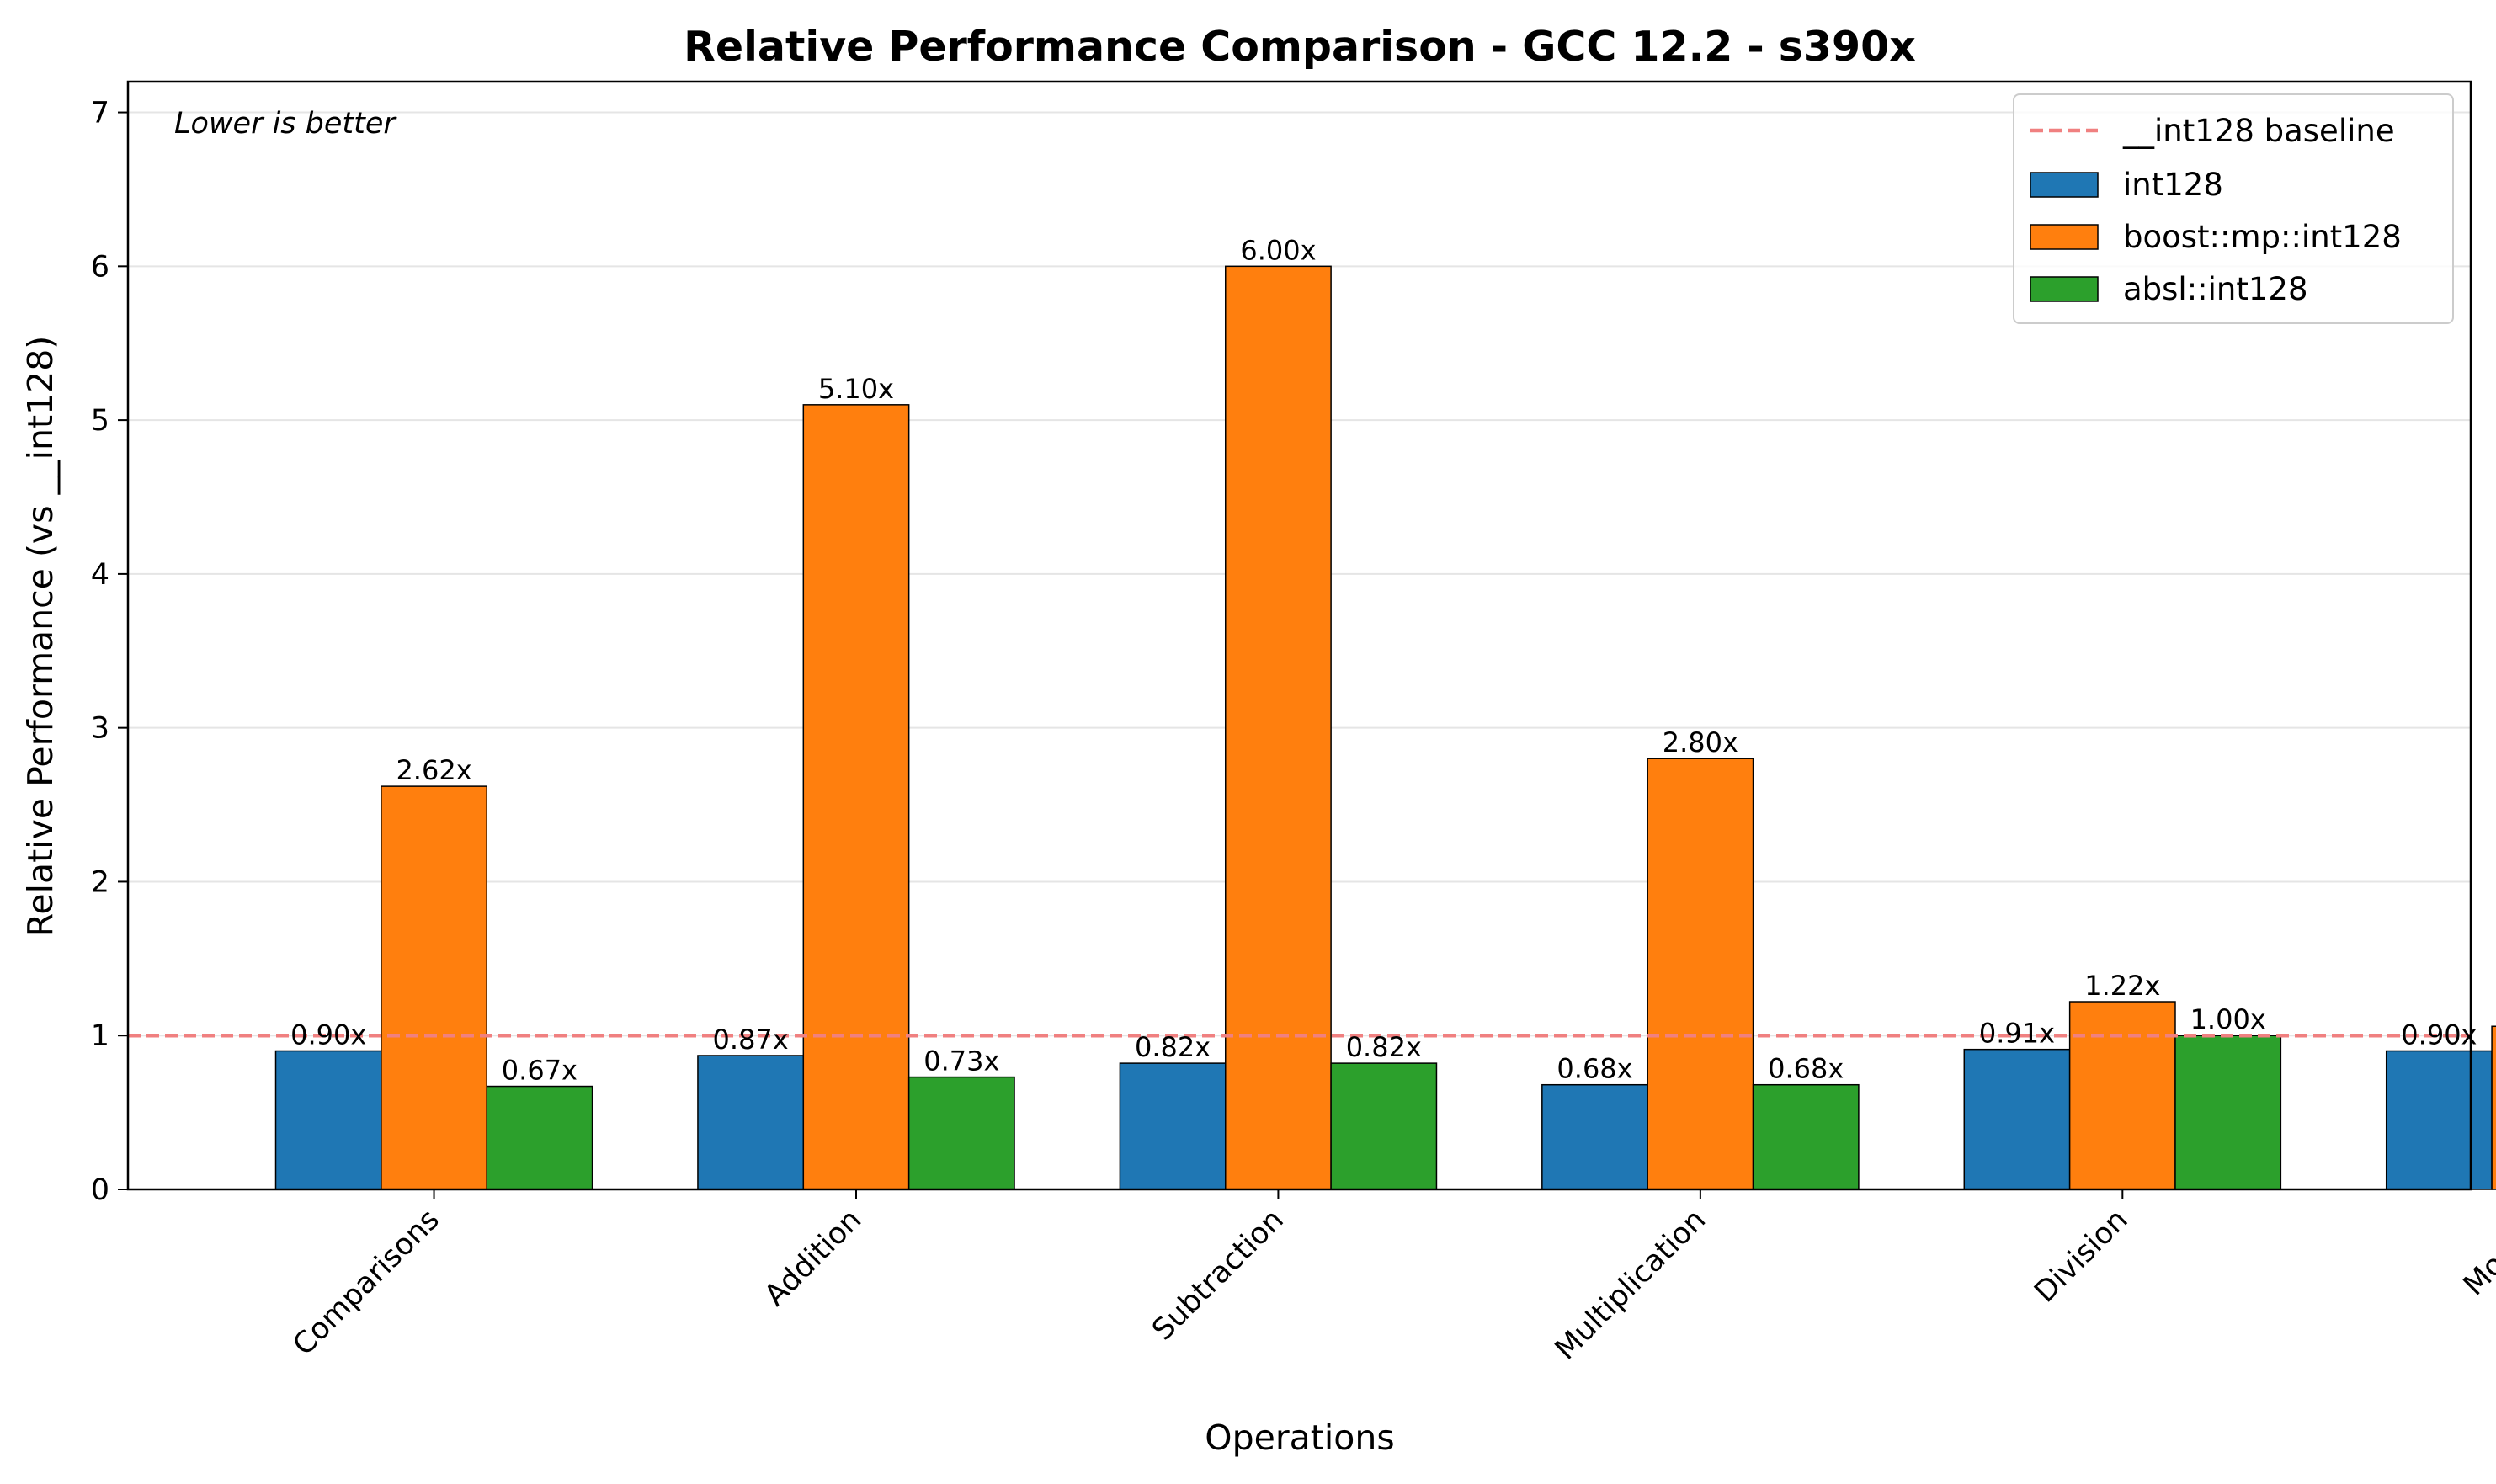  Describe the element at coordinates (2017, 1034) in the screenshot. I see `bar-value-label-0-4: 0.91x` at that location.